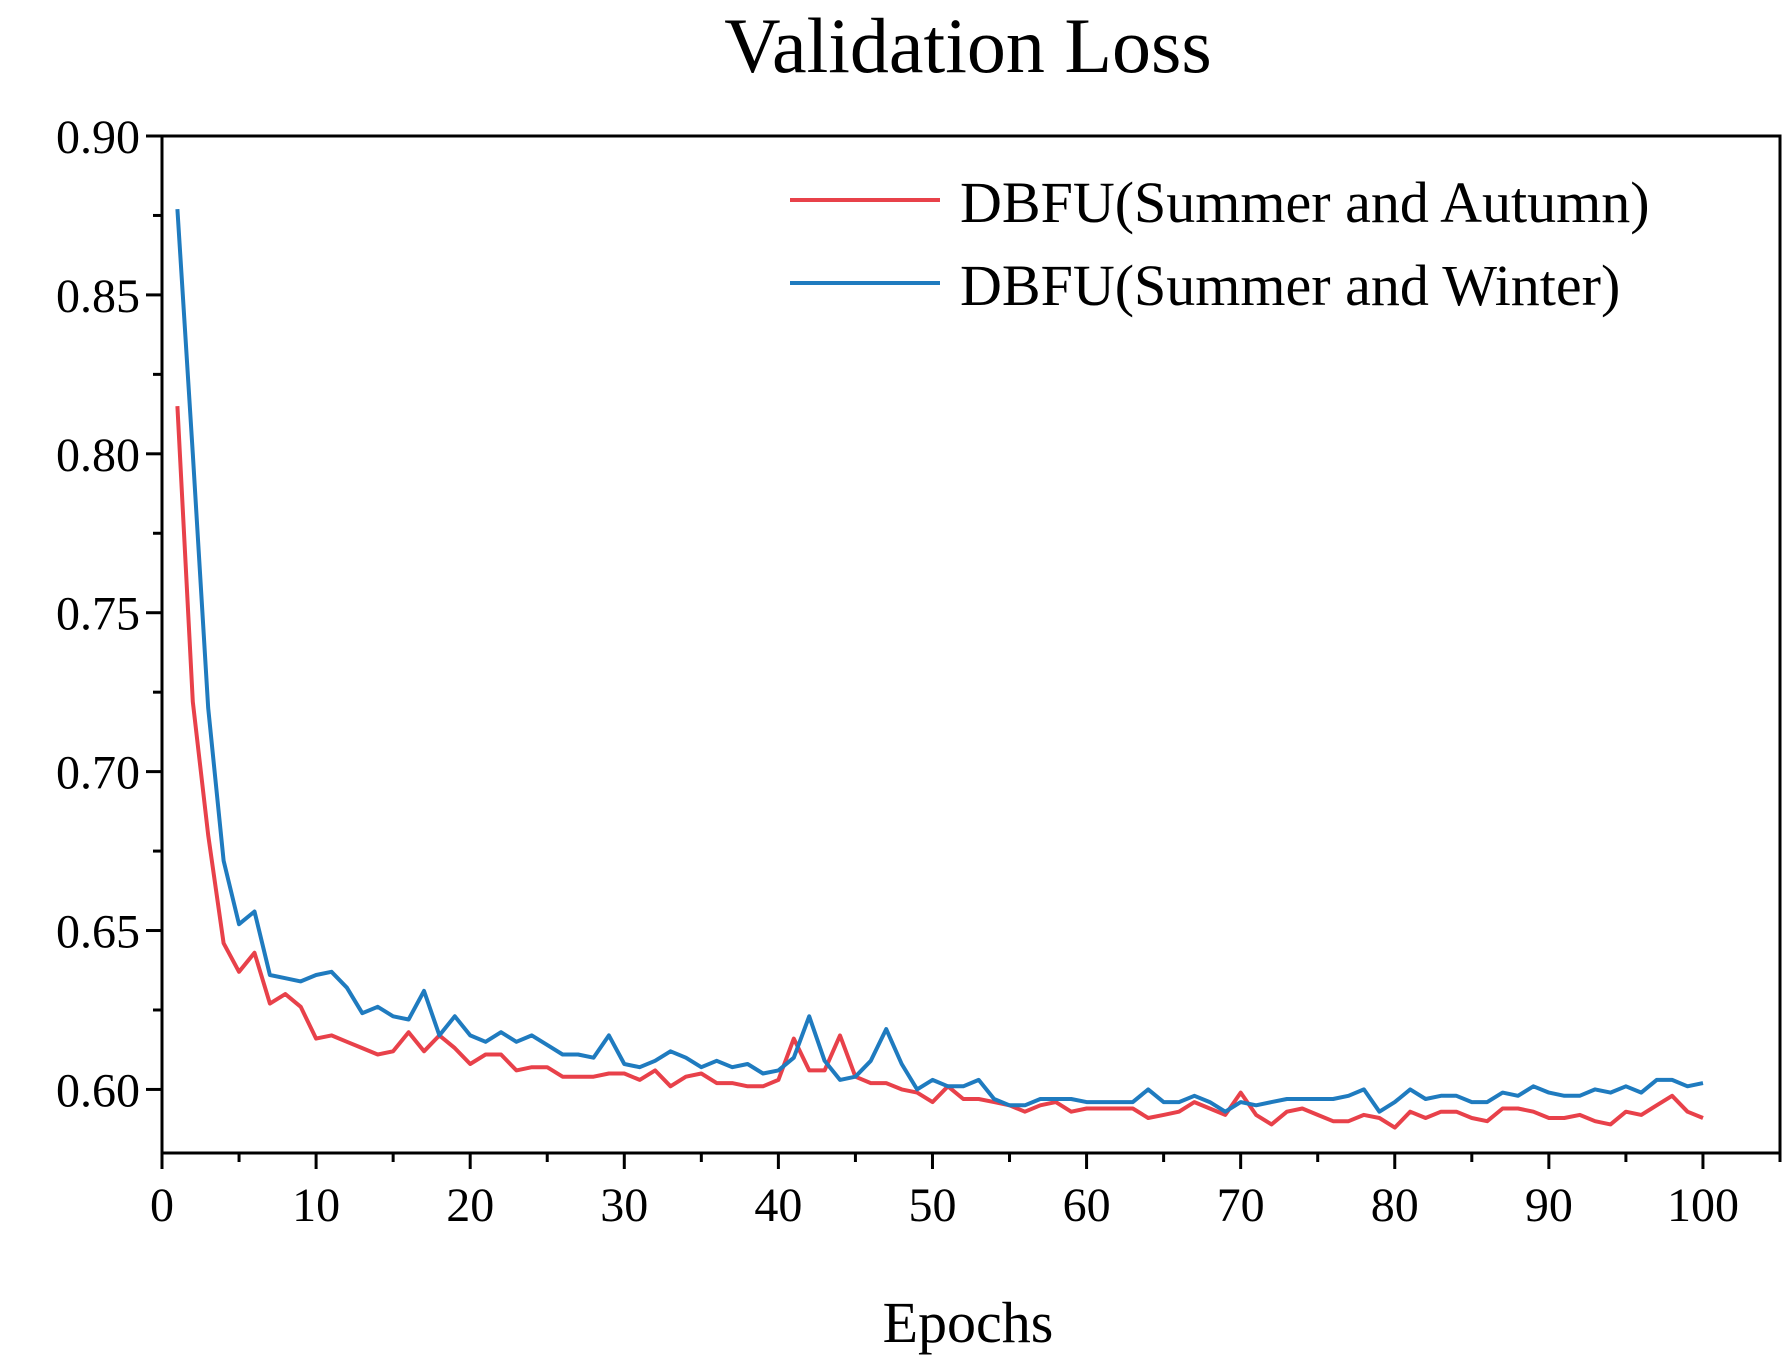  What do you see at coordinates (98, 455) in the screenshot?
I see `y-tick-label: 0.80` at bounding box center [98, 455].